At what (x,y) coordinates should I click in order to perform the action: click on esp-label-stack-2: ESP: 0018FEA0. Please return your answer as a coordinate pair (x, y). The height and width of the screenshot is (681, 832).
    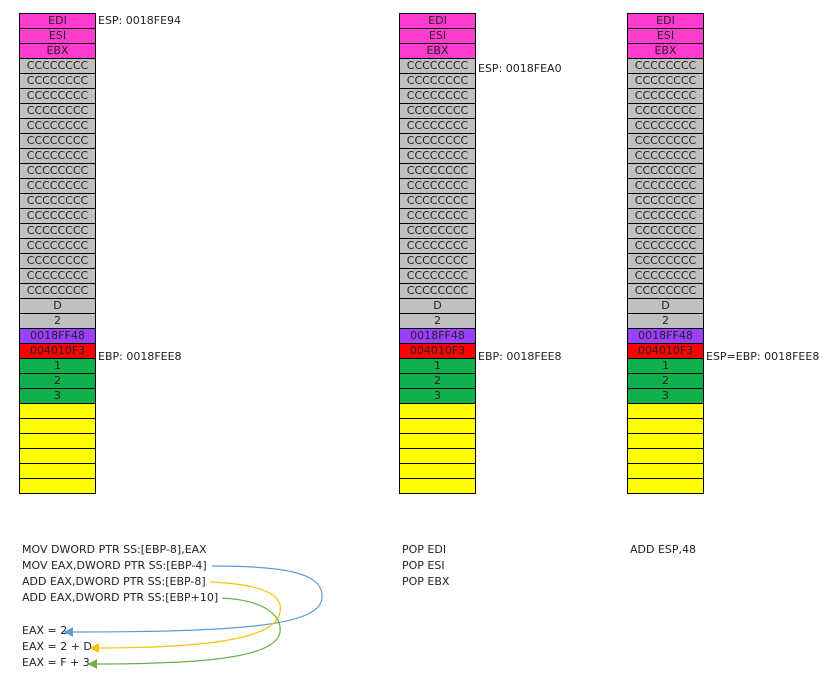
    Looking at the image, I should click on (520, 68).